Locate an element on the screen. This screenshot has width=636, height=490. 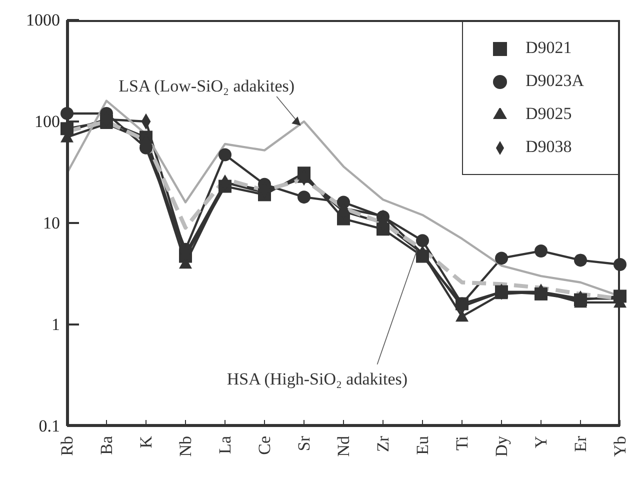
x-tick-label: Ti is located at coordinates (462, 443).